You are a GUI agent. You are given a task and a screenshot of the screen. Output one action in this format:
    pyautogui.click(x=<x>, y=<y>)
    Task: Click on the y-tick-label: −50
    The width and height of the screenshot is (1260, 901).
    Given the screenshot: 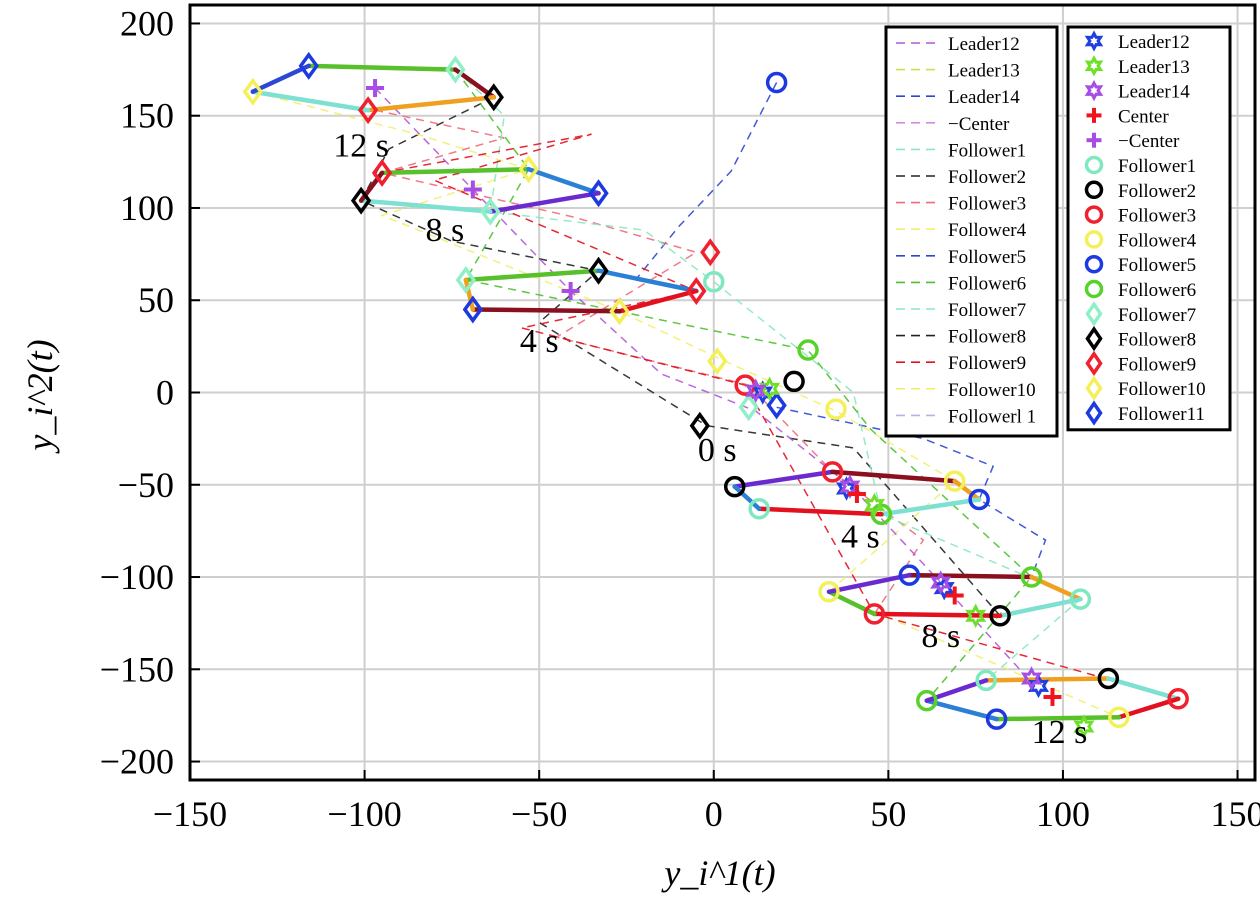 What is the action you would take?
    pyautogui.click(x=146, y=485)
    